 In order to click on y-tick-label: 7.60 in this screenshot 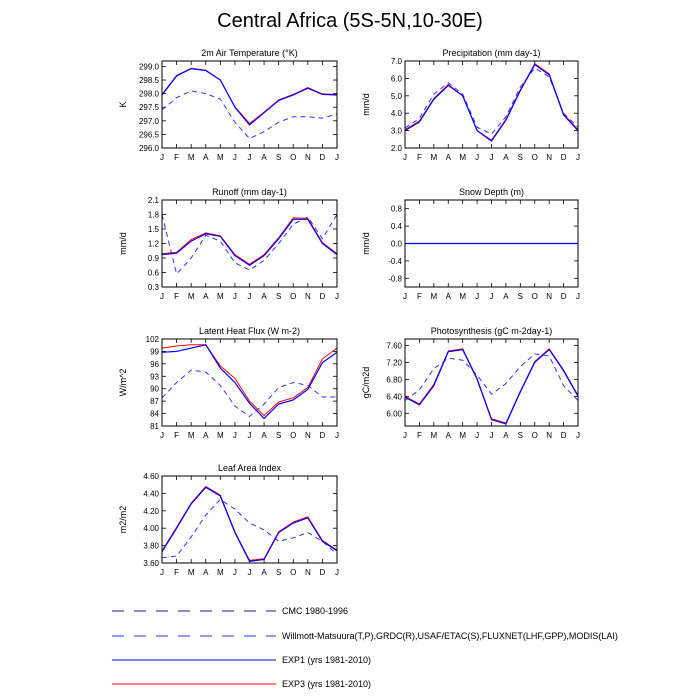, I will do `click(394, 345)`.